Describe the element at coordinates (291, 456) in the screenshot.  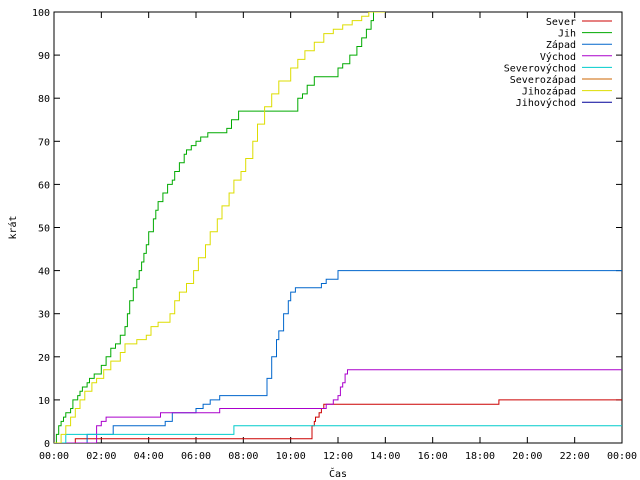
I see `x-tick-label: 10:00` at that location.